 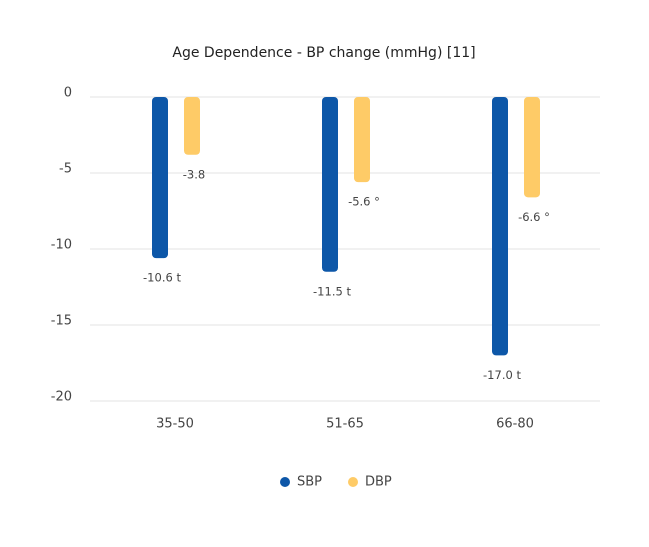 I want to click on legend-label: SBP, so click(x=309, y=482).